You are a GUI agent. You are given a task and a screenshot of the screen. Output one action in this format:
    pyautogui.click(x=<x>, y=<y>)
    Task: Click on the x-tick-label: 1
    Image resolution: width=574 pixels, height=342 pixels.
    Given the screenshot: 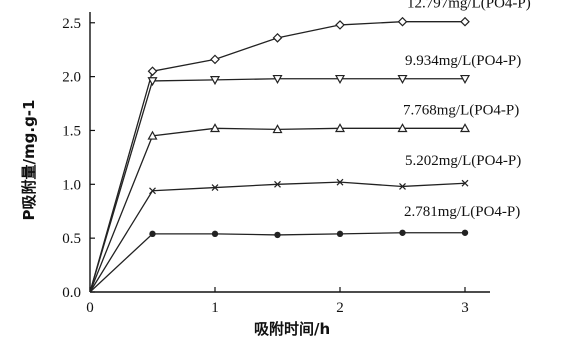 What is the action you would take?
    pyautogui.click(x=215, y=308)
    